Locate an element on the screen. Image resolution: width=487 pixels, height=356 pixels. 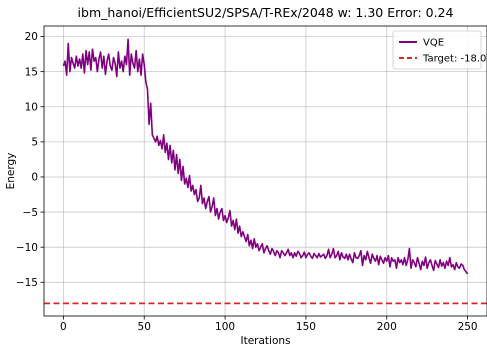
x-tick-label: 200 is located at coordinates (387, 327).